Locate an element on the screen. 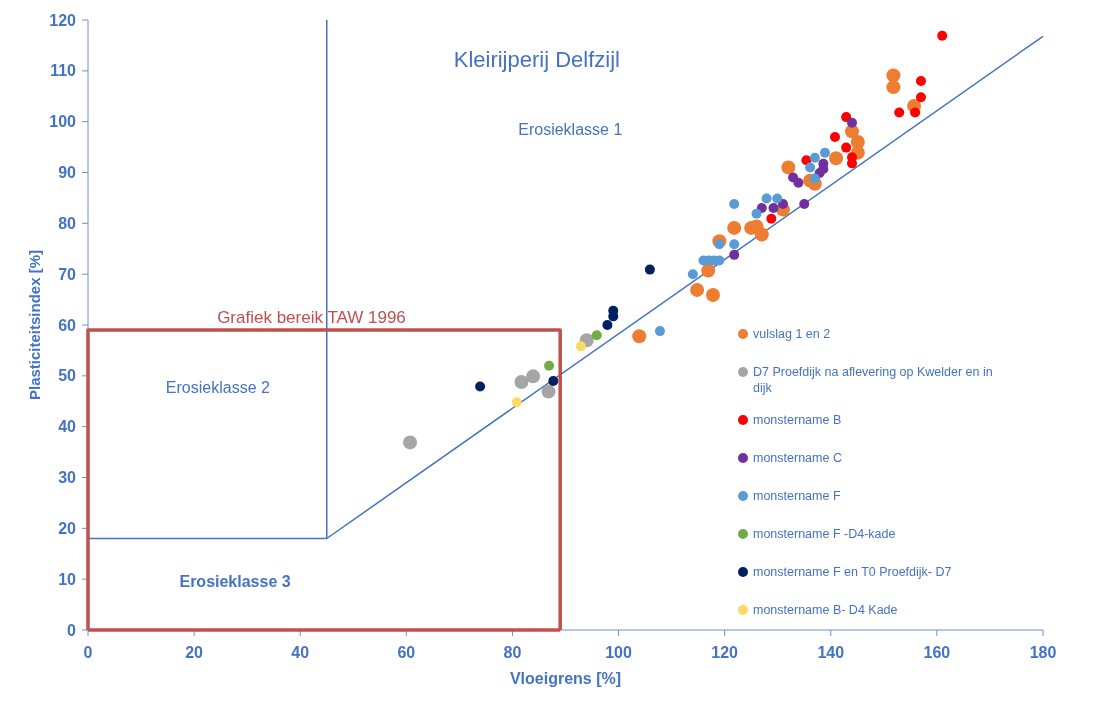 This screenshot has height=706, width=1093. y-tick-label: 110 is located at coordinates (63, 71).